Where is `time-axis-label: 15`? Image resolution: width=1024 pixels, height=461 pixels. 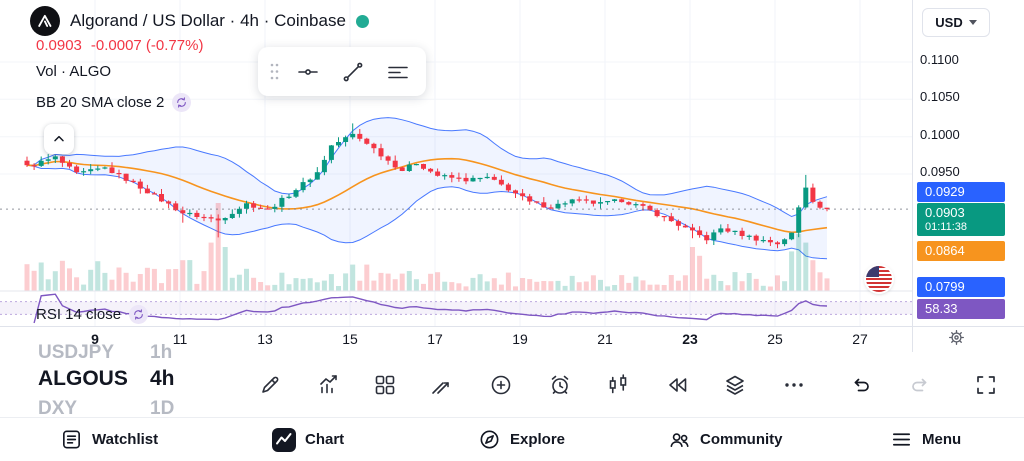 time-axis-label: 15 is located at coordinates (350, 339).